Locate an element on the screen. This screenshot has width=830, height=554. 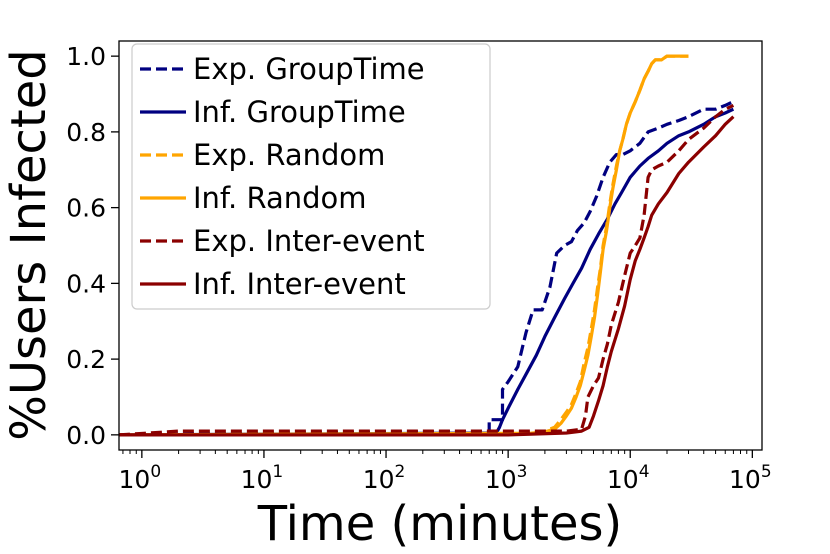
y-tick-label: 0.0 is located at coordinates (86, 435).